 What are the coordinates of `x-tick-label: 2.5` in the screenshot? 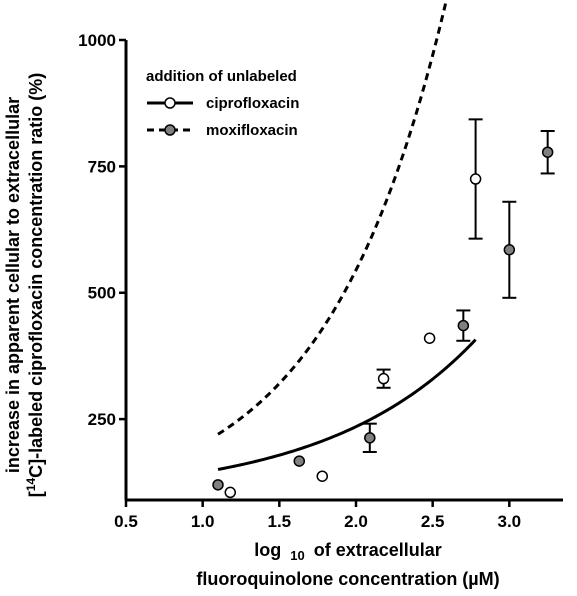 It's located at (433, 521).